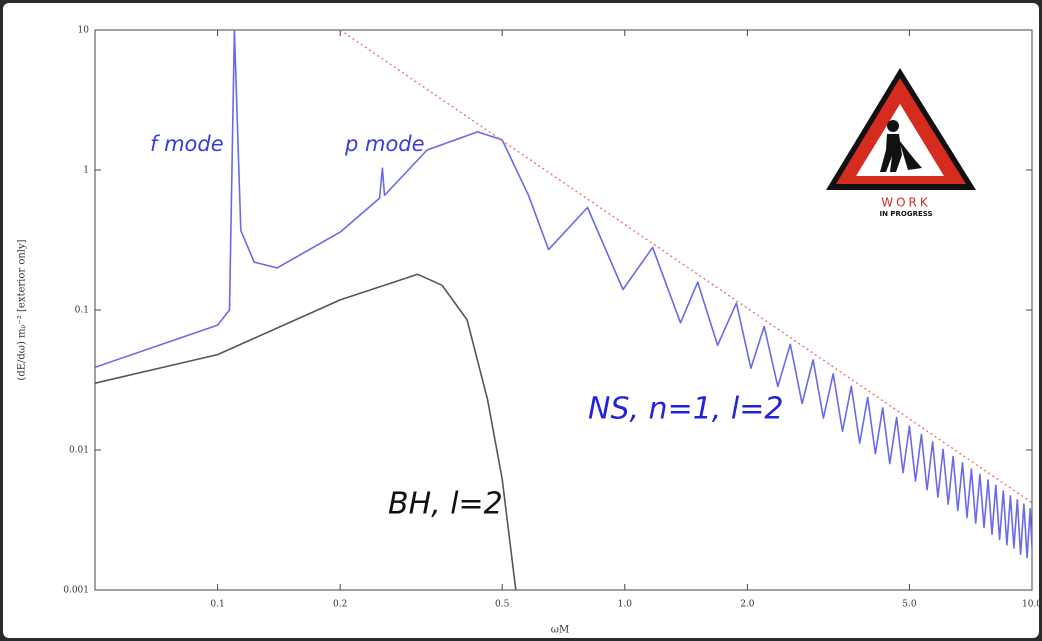  Describe the element at coordinates (445, 504) in the screenshot. I see `annotation: BH, l=2` at that location.